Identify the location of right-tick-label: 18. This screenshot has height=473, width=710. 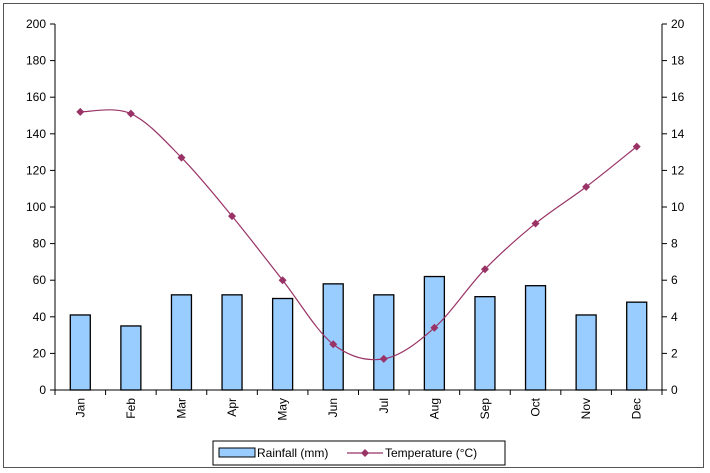
(678, 61).